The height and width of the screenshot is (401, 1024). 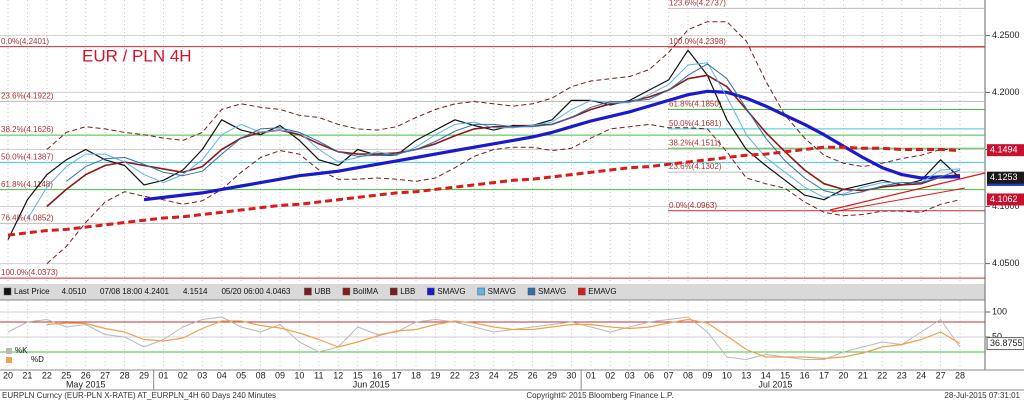 What do you see at coordinates (163, 375) in the screenshot?
I see `x-tick-label: 01` at bounding box center [163, 375].